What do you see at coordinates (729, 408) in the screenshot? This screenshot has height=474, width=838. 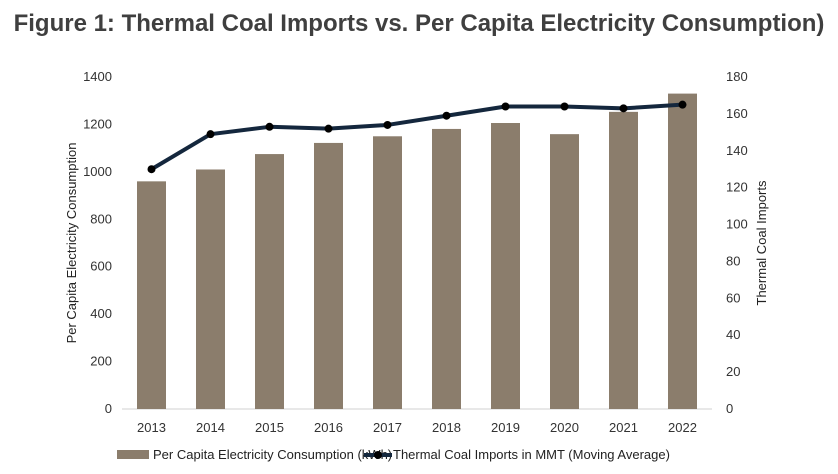 I see `y2-tick-label: 0` at bounding box center [729, 408].